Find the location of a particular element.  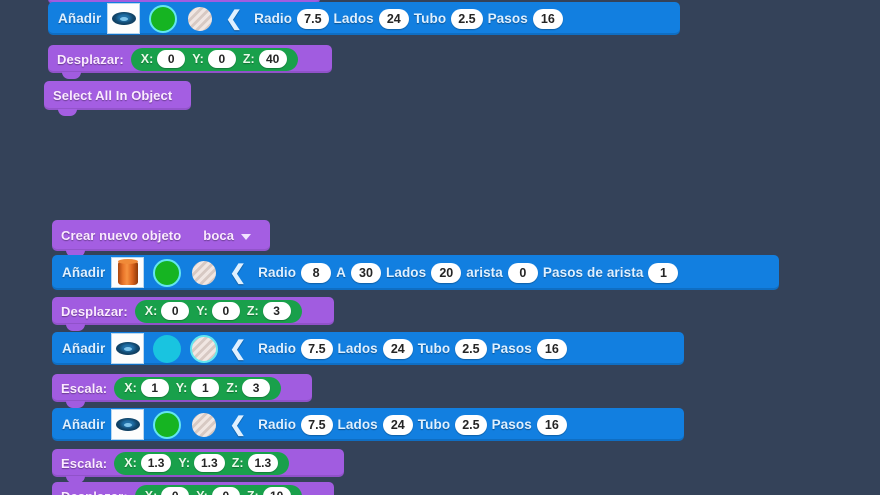

field-label-pasos-de-arista: Pasos de arista is located at coordinates (593, 272).